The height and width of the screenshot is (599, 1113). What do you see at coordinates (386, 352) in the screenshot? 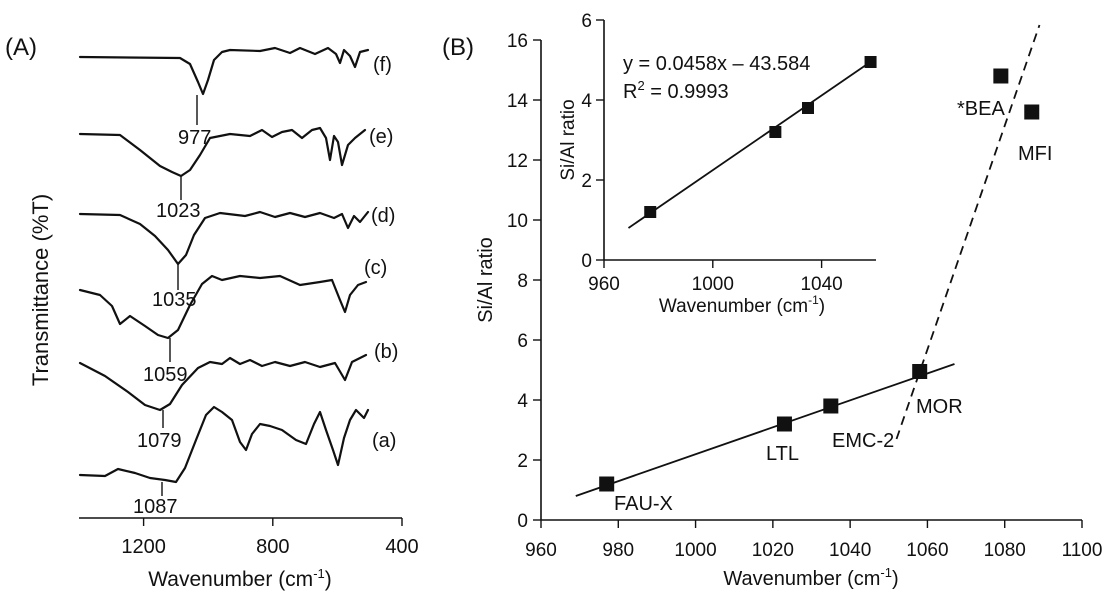
I see `series-label-b: (b)` at bounding box center [386, 352].